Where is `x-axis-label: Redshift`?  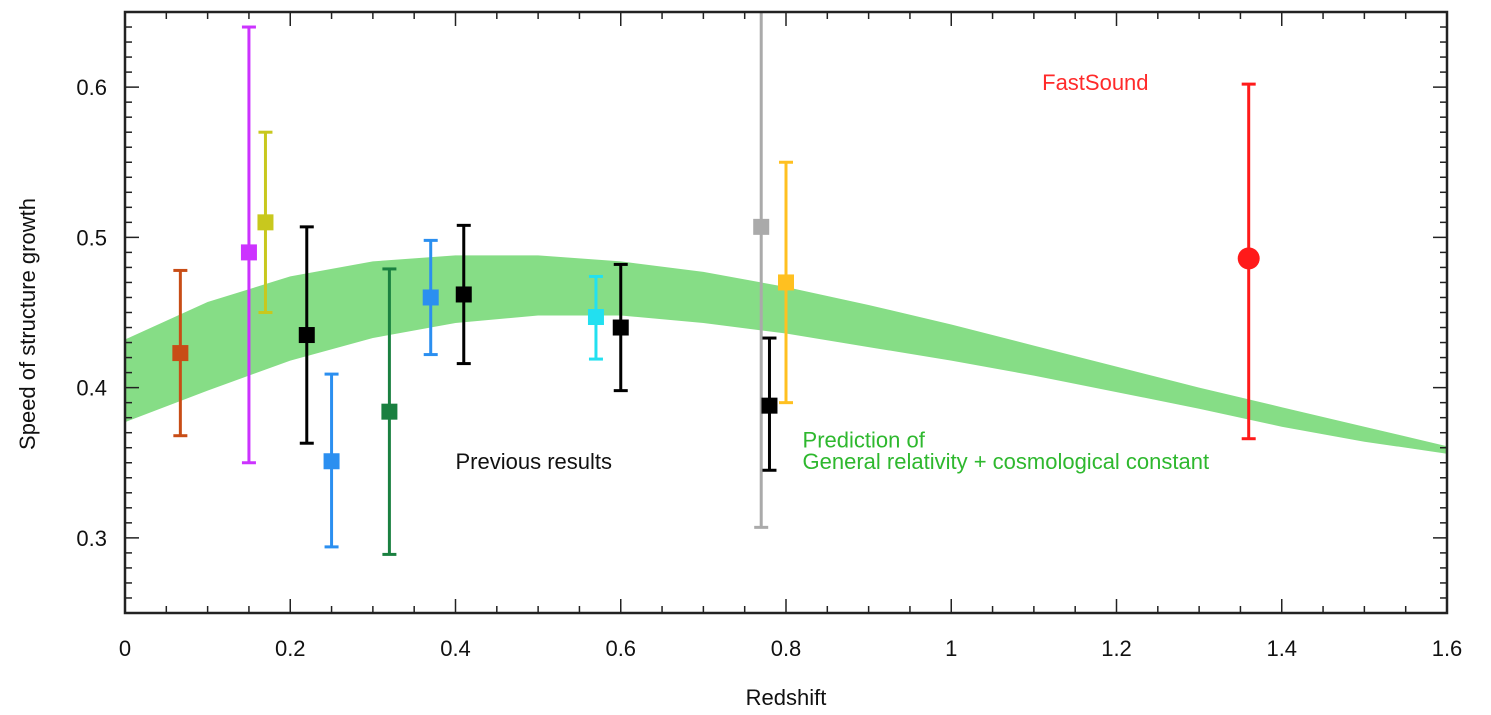 x-axis-label: Redshift is located at coordinates (786, 697).